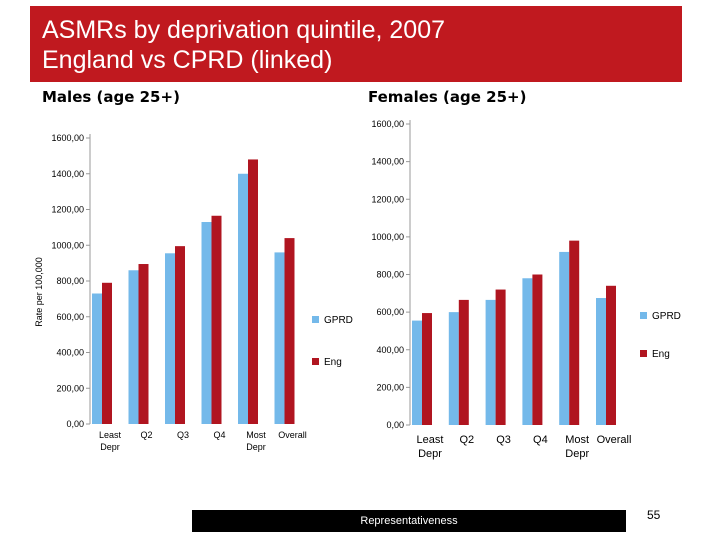 The height and width of the screenshot is (540, 720). Describe the element at coordinates (643, 353) in the screenshot. I see `females-legend-swatch-eng` at that location.